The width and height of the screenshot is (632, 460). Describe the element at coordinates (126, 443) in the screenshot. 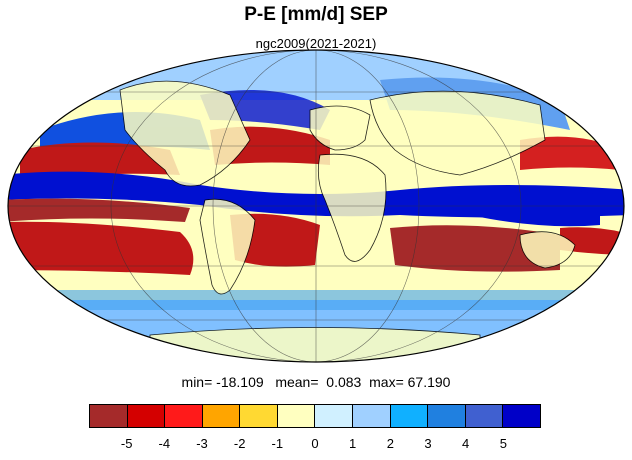

I see `colorbar-tick-label: -5` at that location.